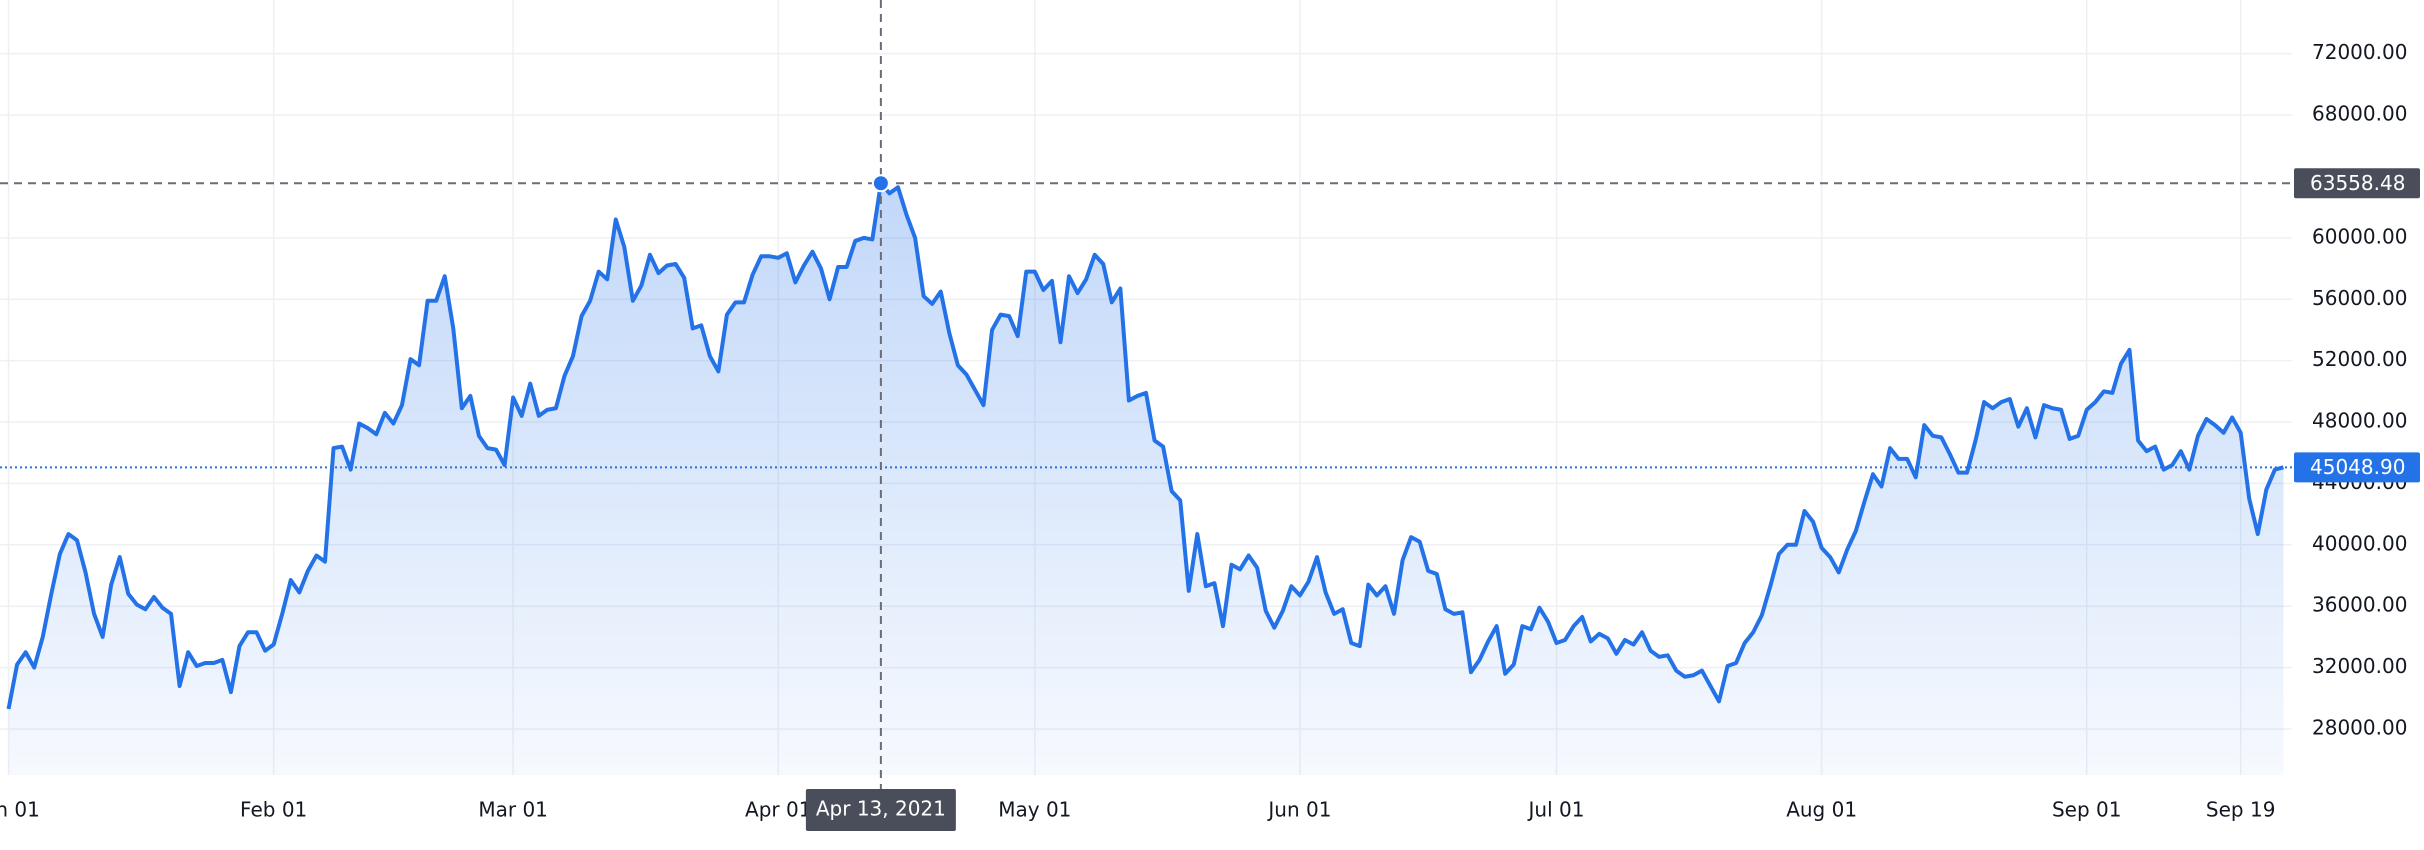  I want to click on y-tick-label: 32000.00, so click(2359, 666).